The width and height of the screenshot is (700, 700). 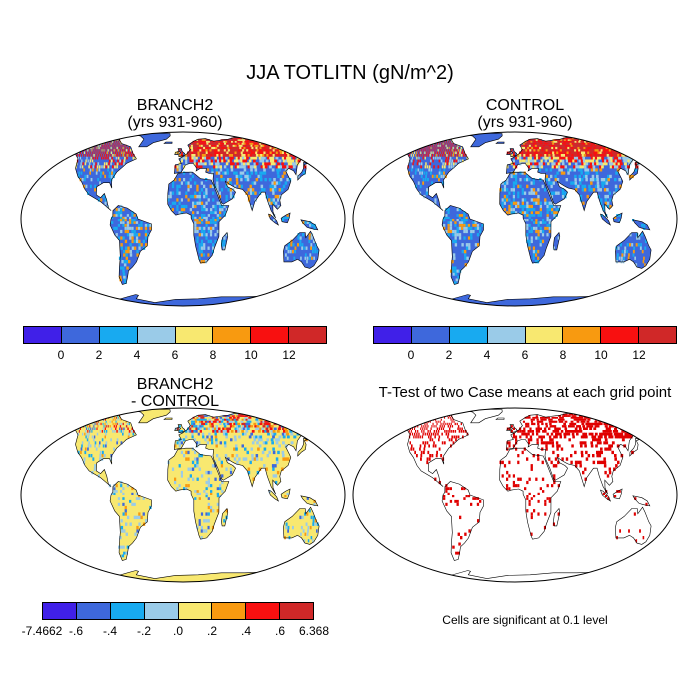 I want to click on colorbar-tick-label: .6, so click(x=280, y=631).